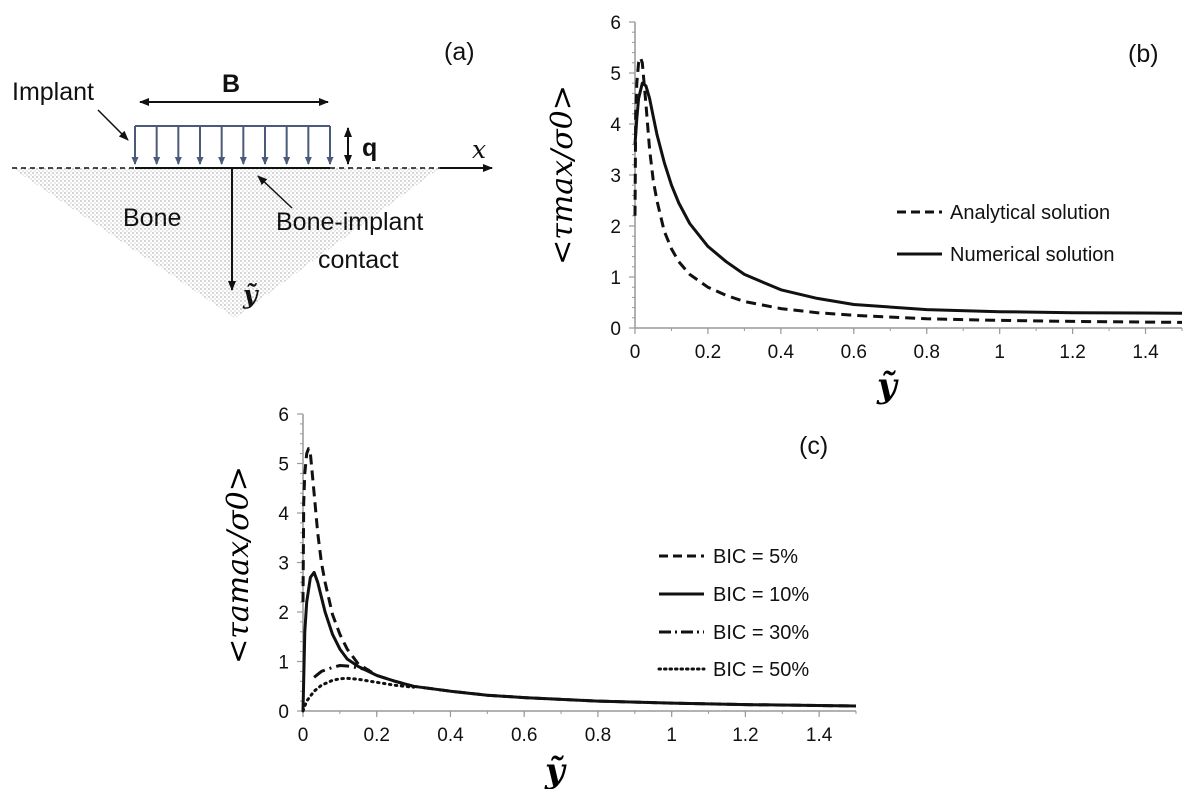 This screenshot has height=789, width=1187. Describe the element at coordinates (238, 565) in the screenshot. I see `chart-c-y-label: <τamax/σ0>` at that location.